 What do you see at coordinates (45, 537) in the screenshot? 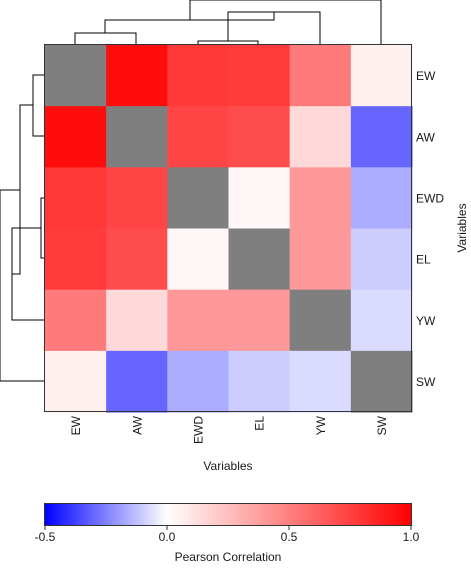
I see `colorbar-tick-label: -0.5` at bounding box center [45, 537].